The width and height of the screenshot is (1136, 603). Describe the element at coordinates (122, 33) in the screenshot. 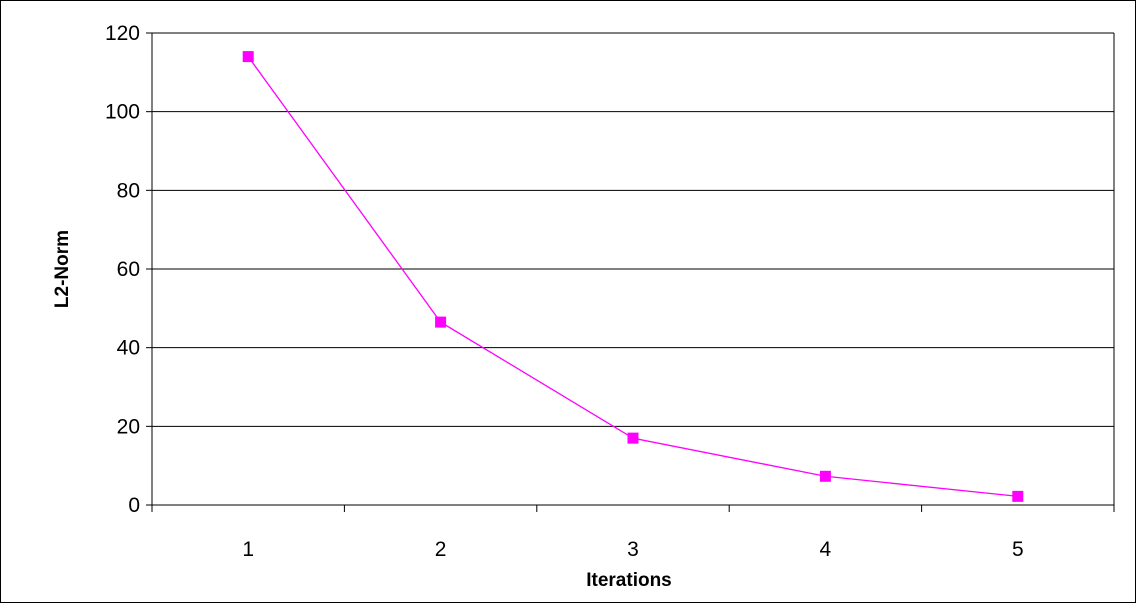

I see `y-tick-label-120: 120` at that location.